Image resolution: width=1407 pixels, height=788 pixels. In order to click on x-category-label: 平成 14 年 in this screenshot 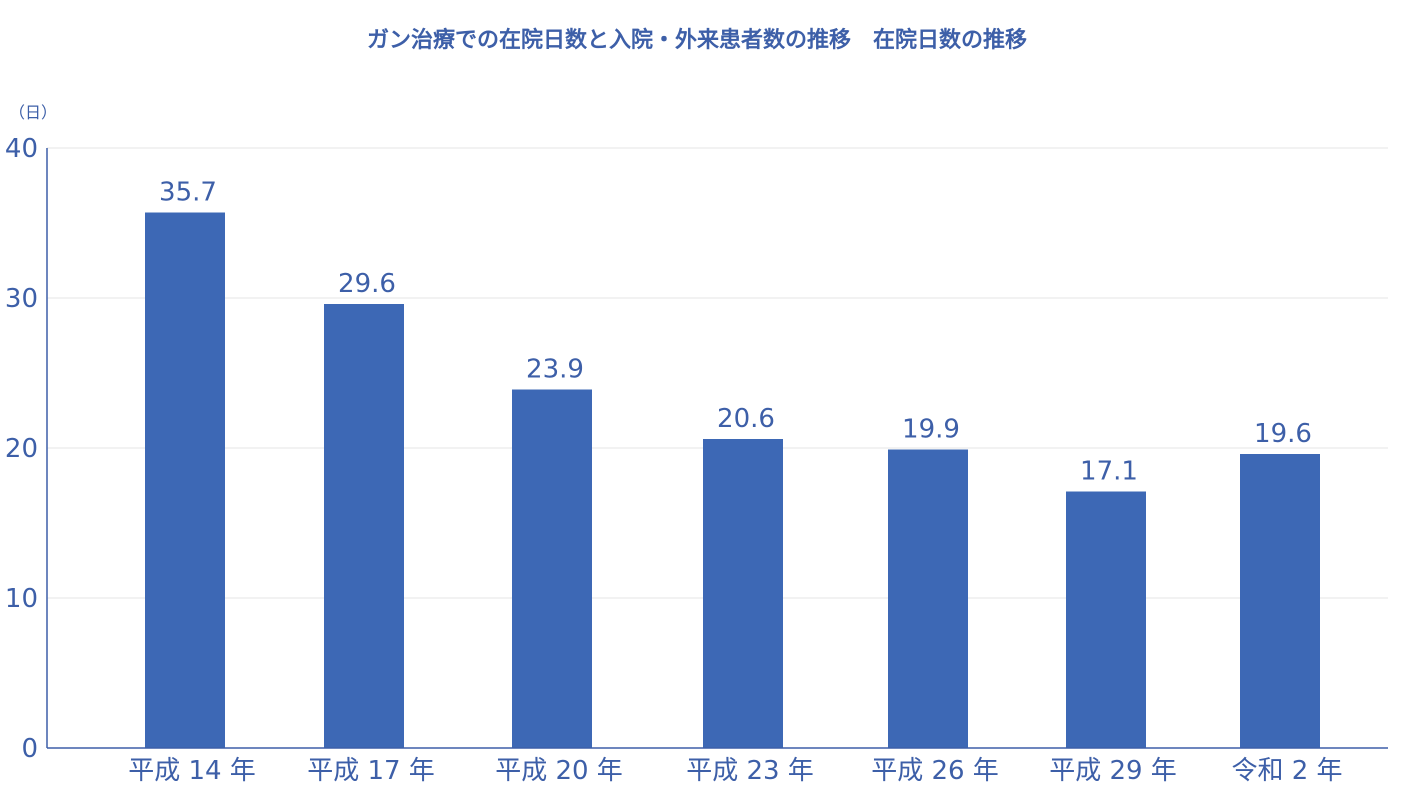, I will do `click(192, 771)`.